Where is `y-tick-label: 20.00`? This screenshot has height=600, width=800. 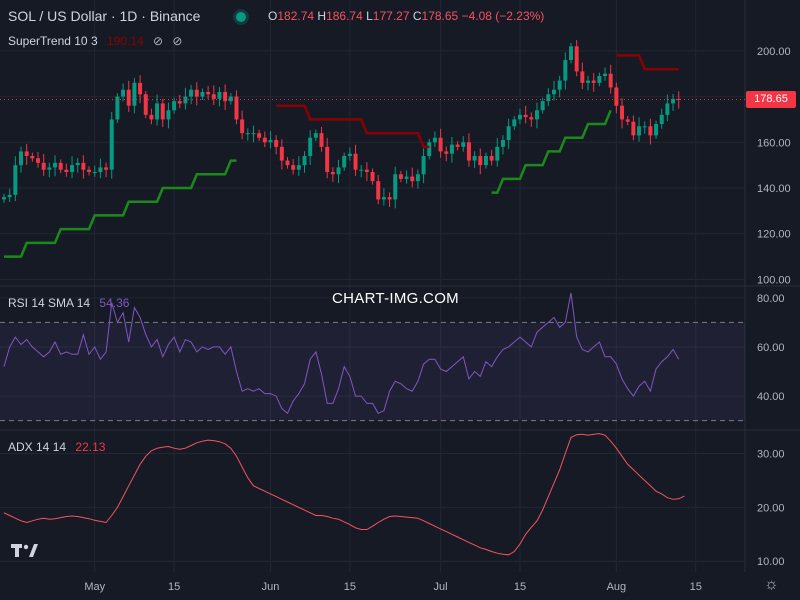 y-tick-label: 20.00 is located at coordinates (771, 508).